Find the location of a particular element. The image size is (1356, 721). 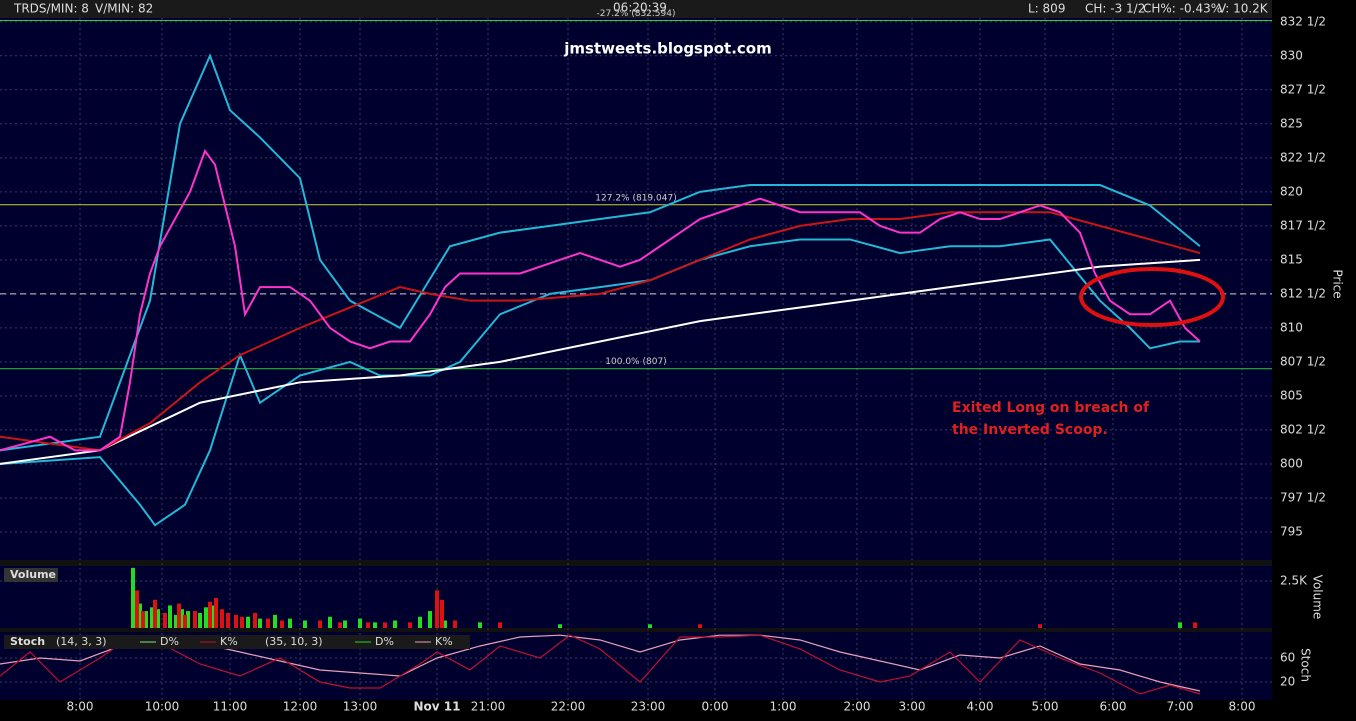

x-tick-label: 2:00 is located at coordinates (857, 707).